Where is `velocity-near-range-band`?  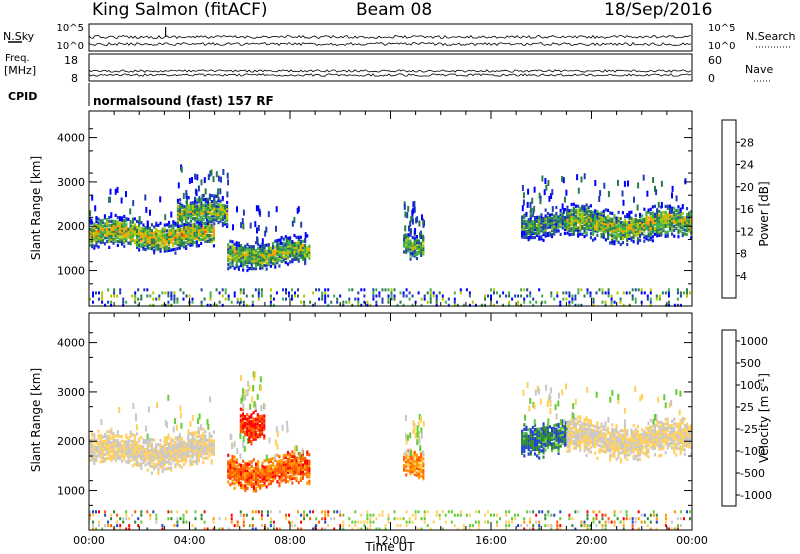 velocity-near-range-band is located at coordinates (390, 520).